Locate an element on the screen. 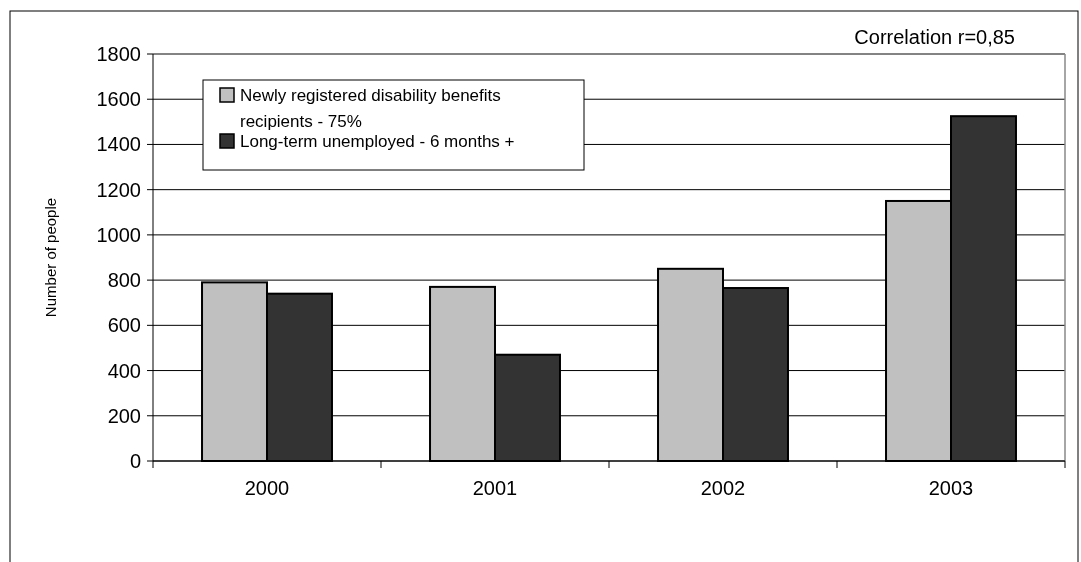 The width and height of the screenshot is (1081, 562). y-tick-label: 1800 is located at coordinates (118, 54).